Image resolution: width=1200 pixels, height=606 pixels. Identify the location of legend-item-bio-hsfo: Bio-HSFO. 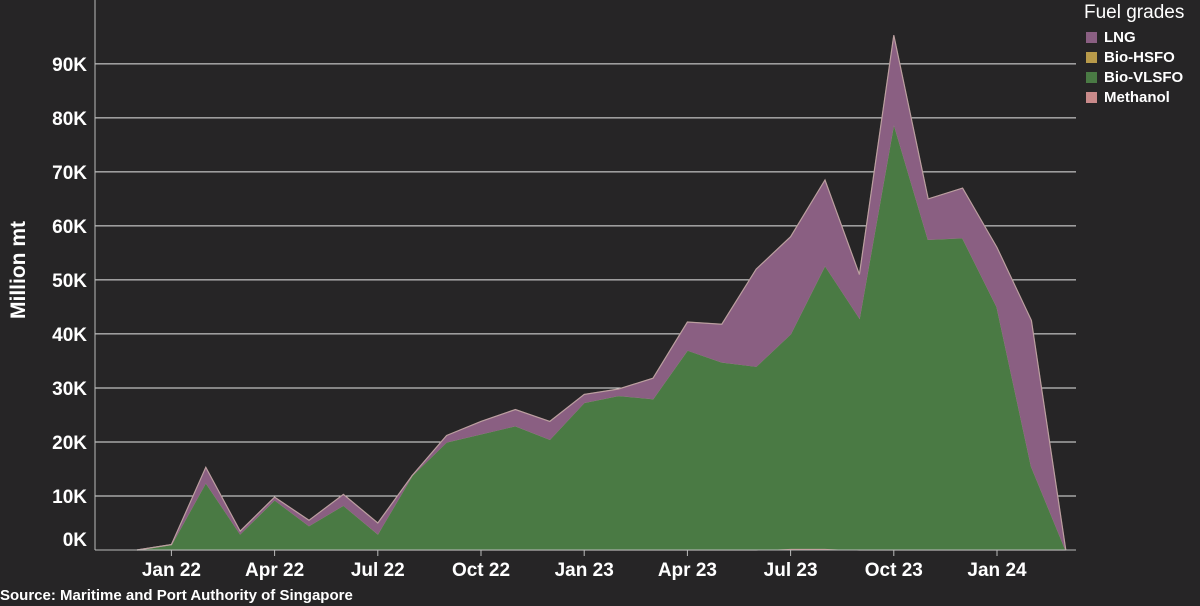
(1134, 57).